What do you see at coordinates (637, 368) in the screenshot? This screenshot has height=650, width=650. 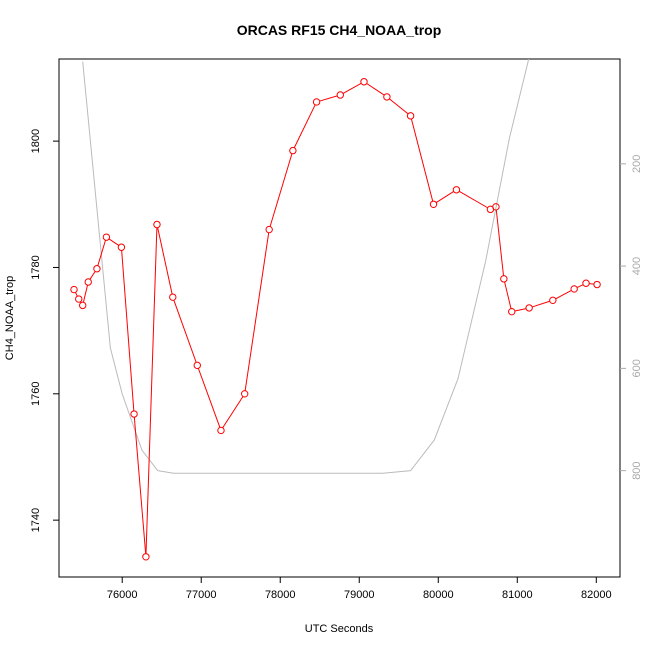 I see `right-tick-label: 600` at bounding box center [637, 368].